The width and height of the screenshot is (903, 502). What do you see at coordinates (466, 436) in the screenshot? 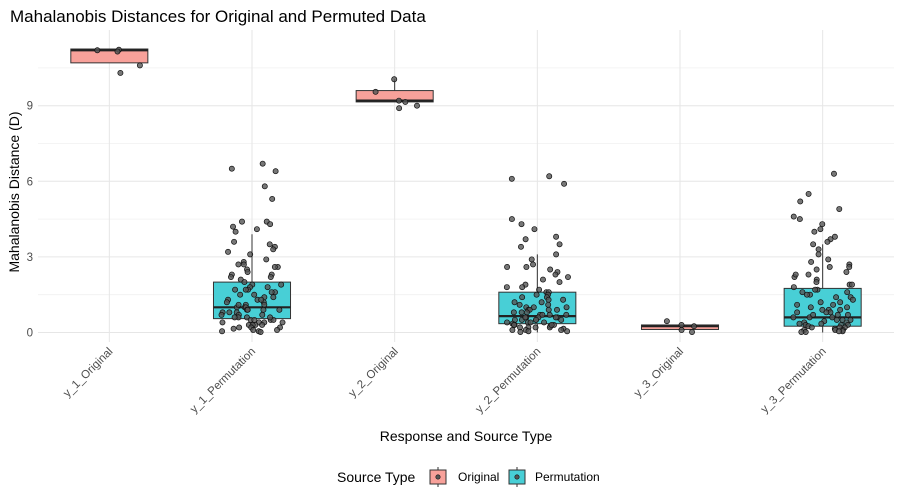
I see `x-axis-title: Response and Source Type` at bounding box center [466, 436].